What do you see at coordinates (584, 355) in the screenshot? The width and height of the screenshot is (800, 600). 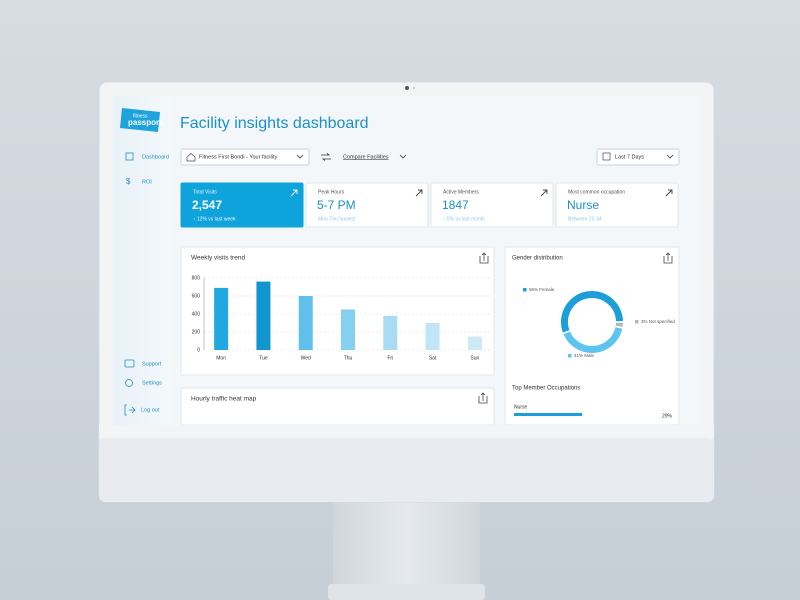 I see `donut-label: 41% Male` at bounding box center [584, 355].